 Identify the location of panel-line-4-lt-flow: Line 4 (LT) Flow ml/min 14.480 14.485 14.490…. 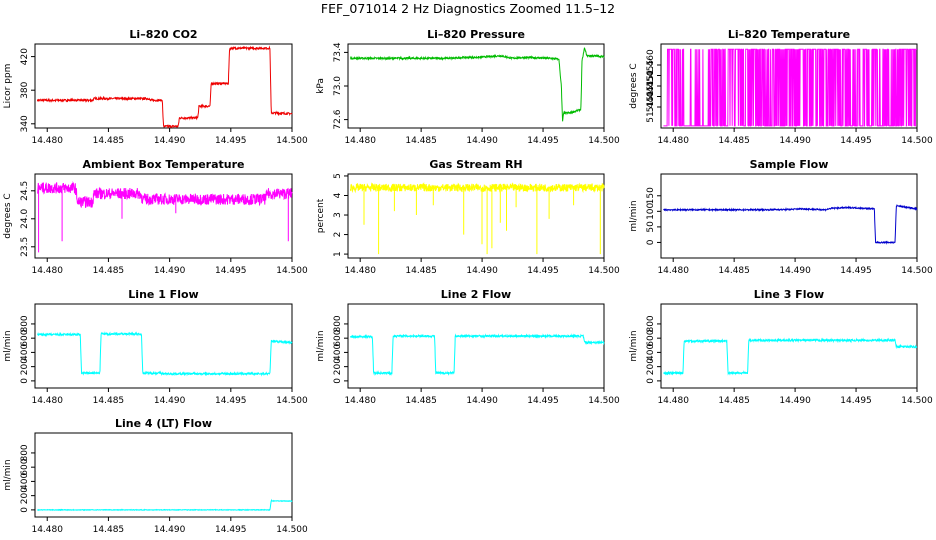
(155, 476).